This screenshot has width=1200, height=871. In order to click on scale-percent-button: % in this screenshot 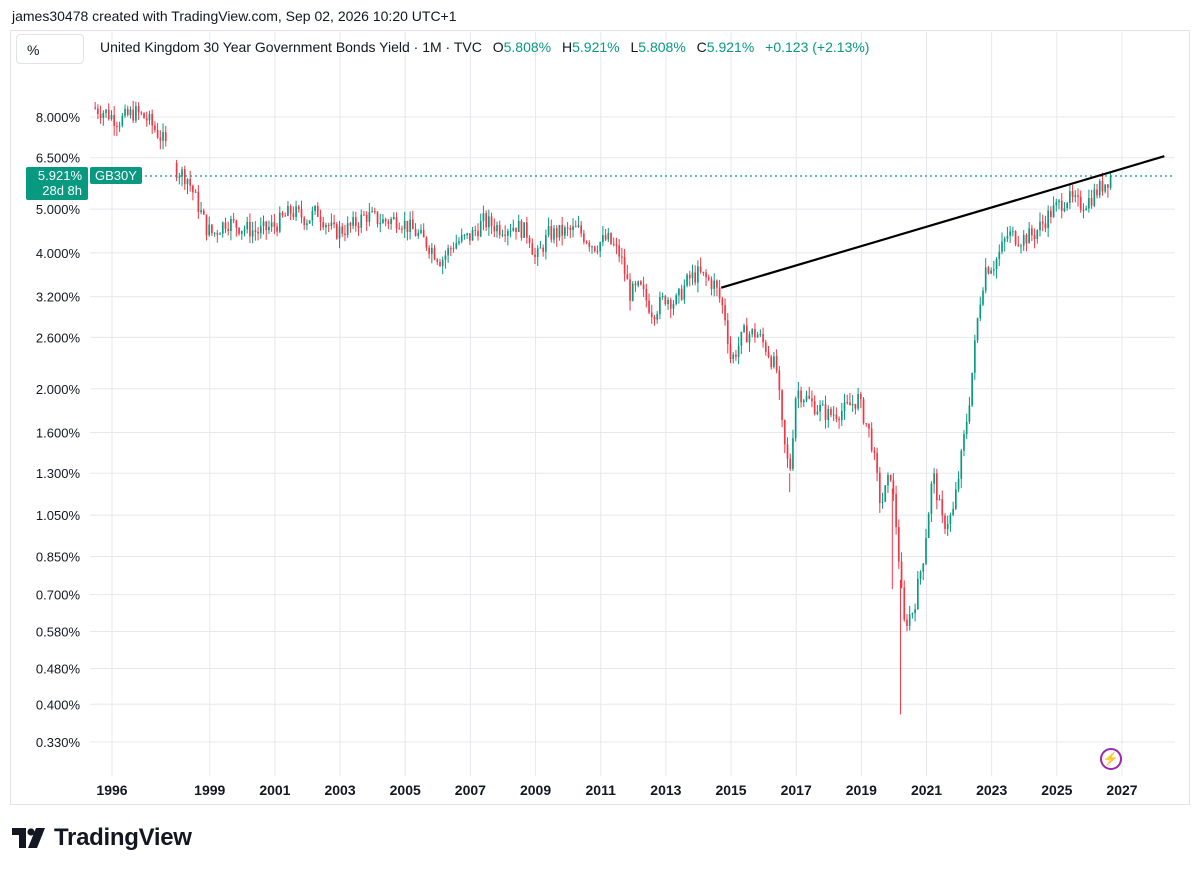, I will do `click(50, 49)`.